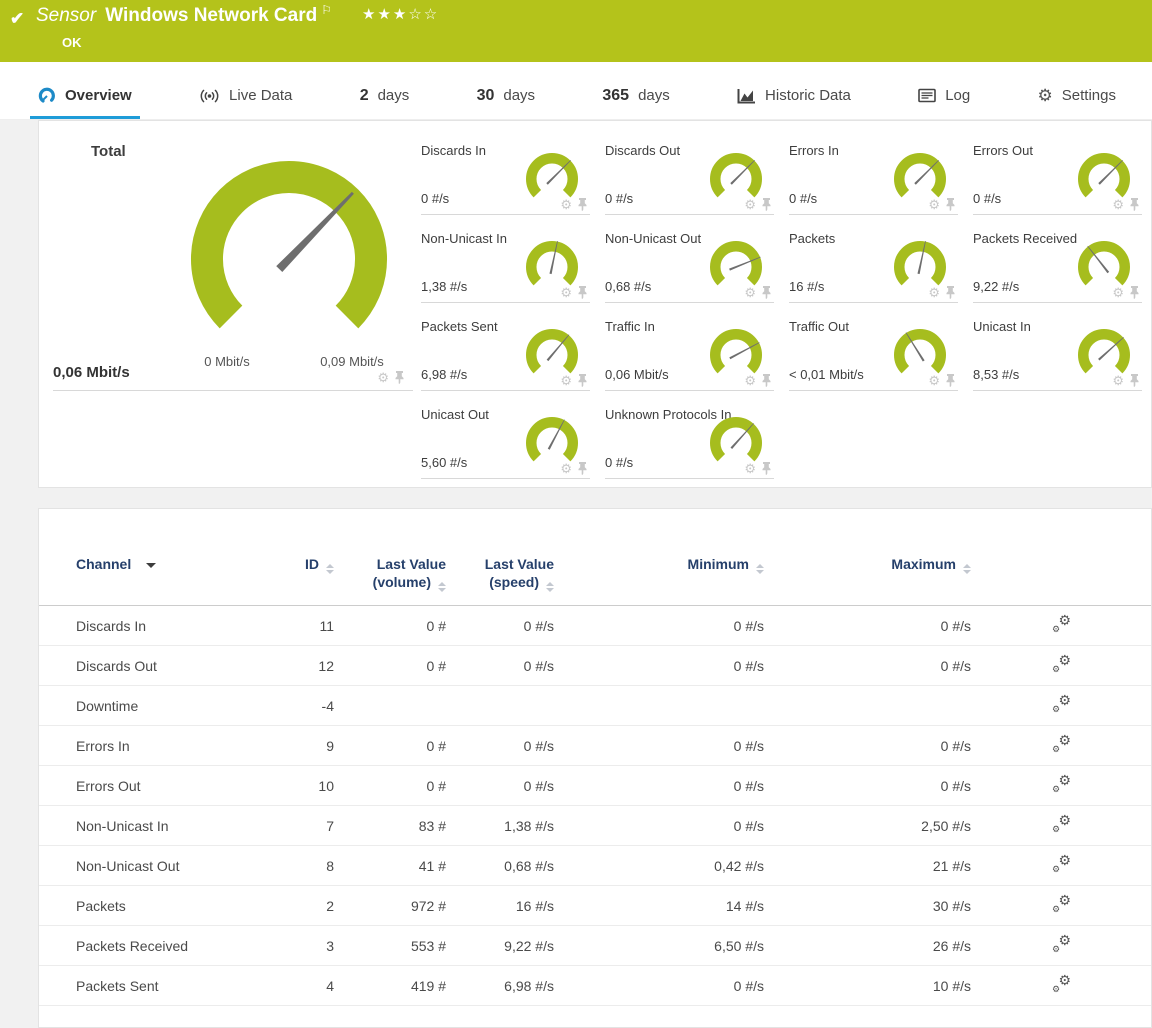  Describe the element at coordinates (506, 97) in the screenshot. I see `tab-30-days: 30 days` at that location.